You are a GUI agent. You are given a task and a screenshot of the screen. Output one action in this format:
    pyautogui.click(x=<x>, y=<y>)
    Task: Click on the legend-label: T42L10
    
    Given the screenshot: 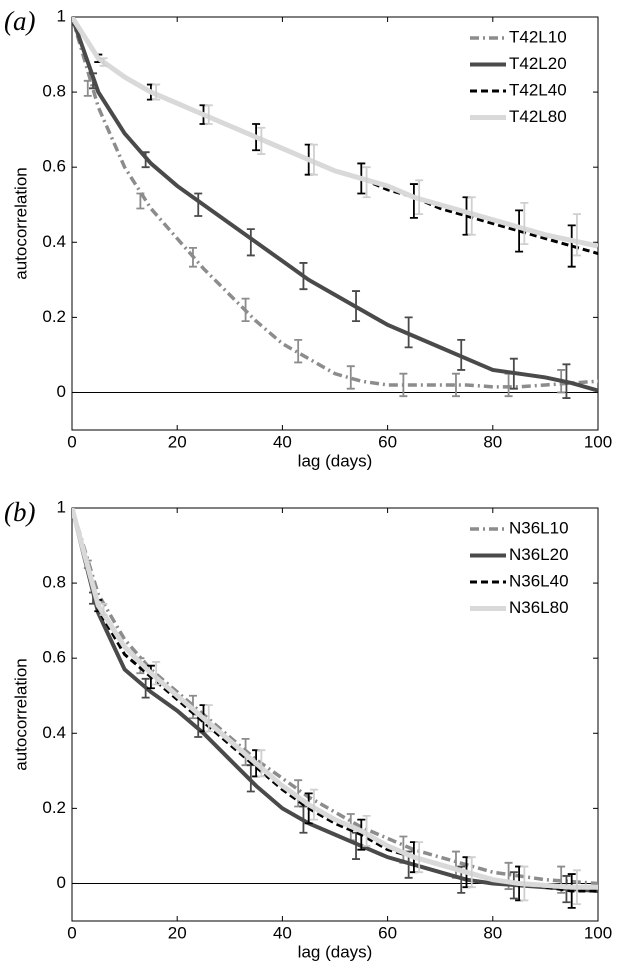 What is the action you would take?
    pyautogui.click(x=538, y=36)
    